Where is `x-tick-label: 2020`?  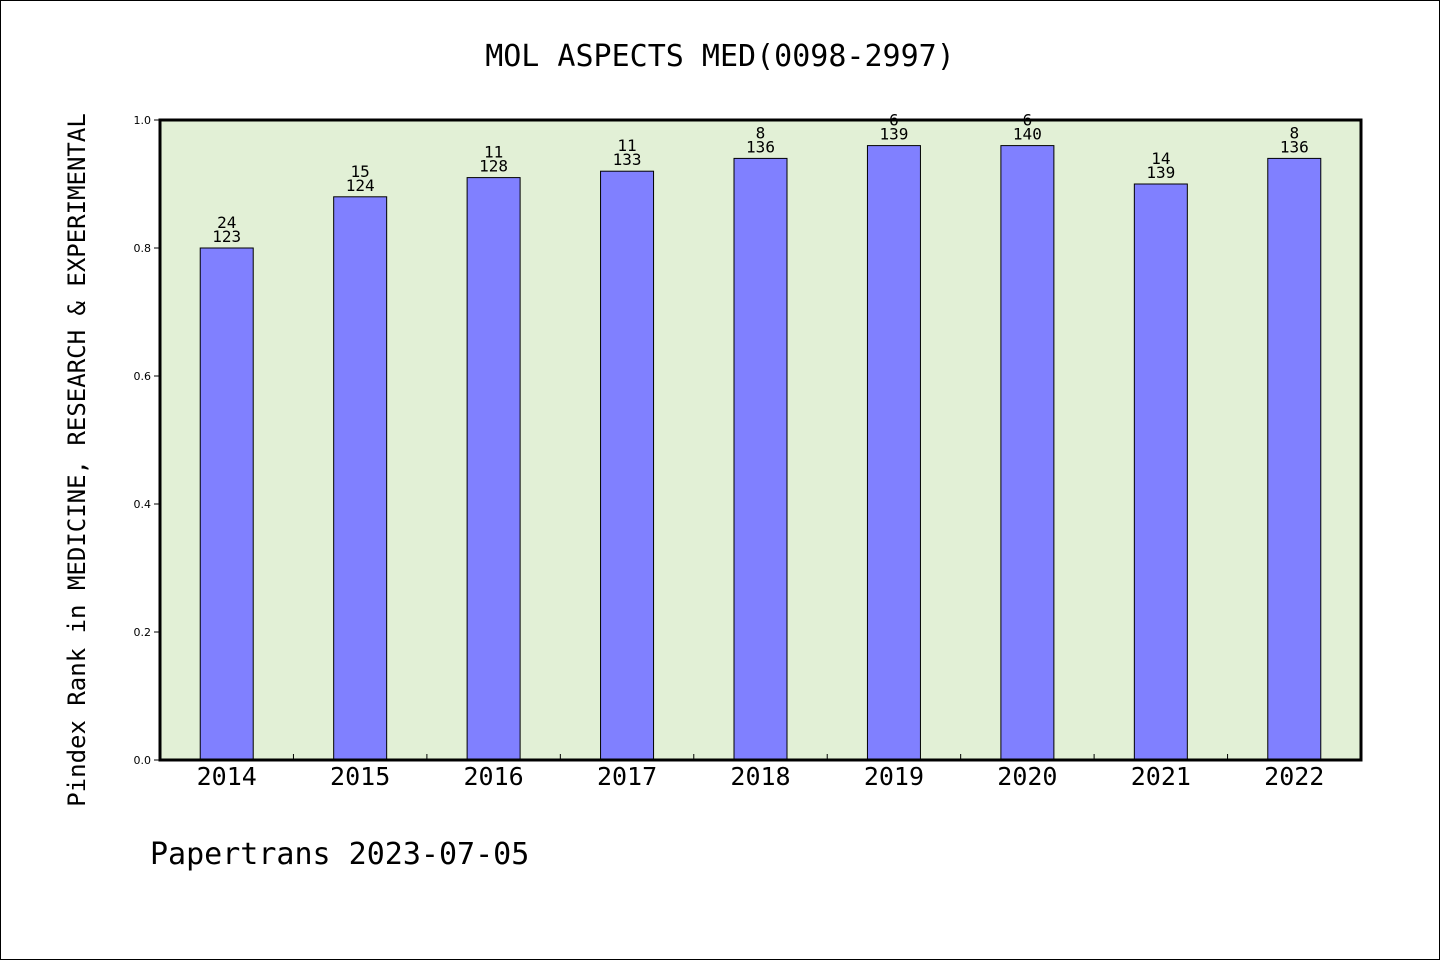
x-tick-label: 2020 is located at coordinates (1027, 776).